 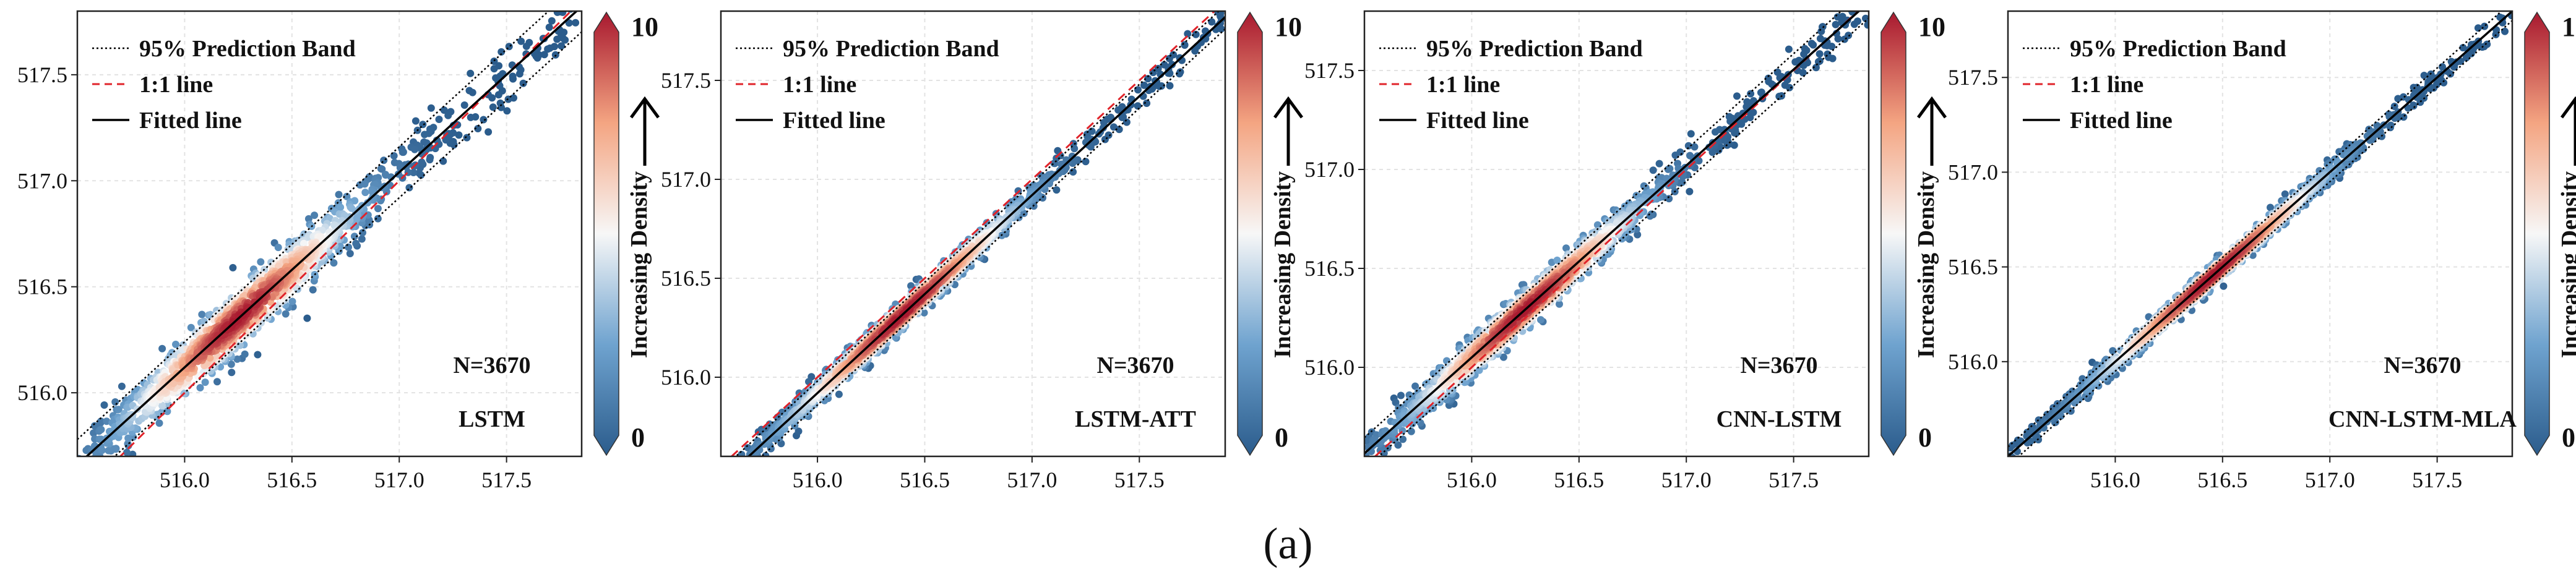 What do you see at coordinates (399, 480) in the screenshot?
I see `x-tick-label: 517.0` at bounding box center [399, 480].